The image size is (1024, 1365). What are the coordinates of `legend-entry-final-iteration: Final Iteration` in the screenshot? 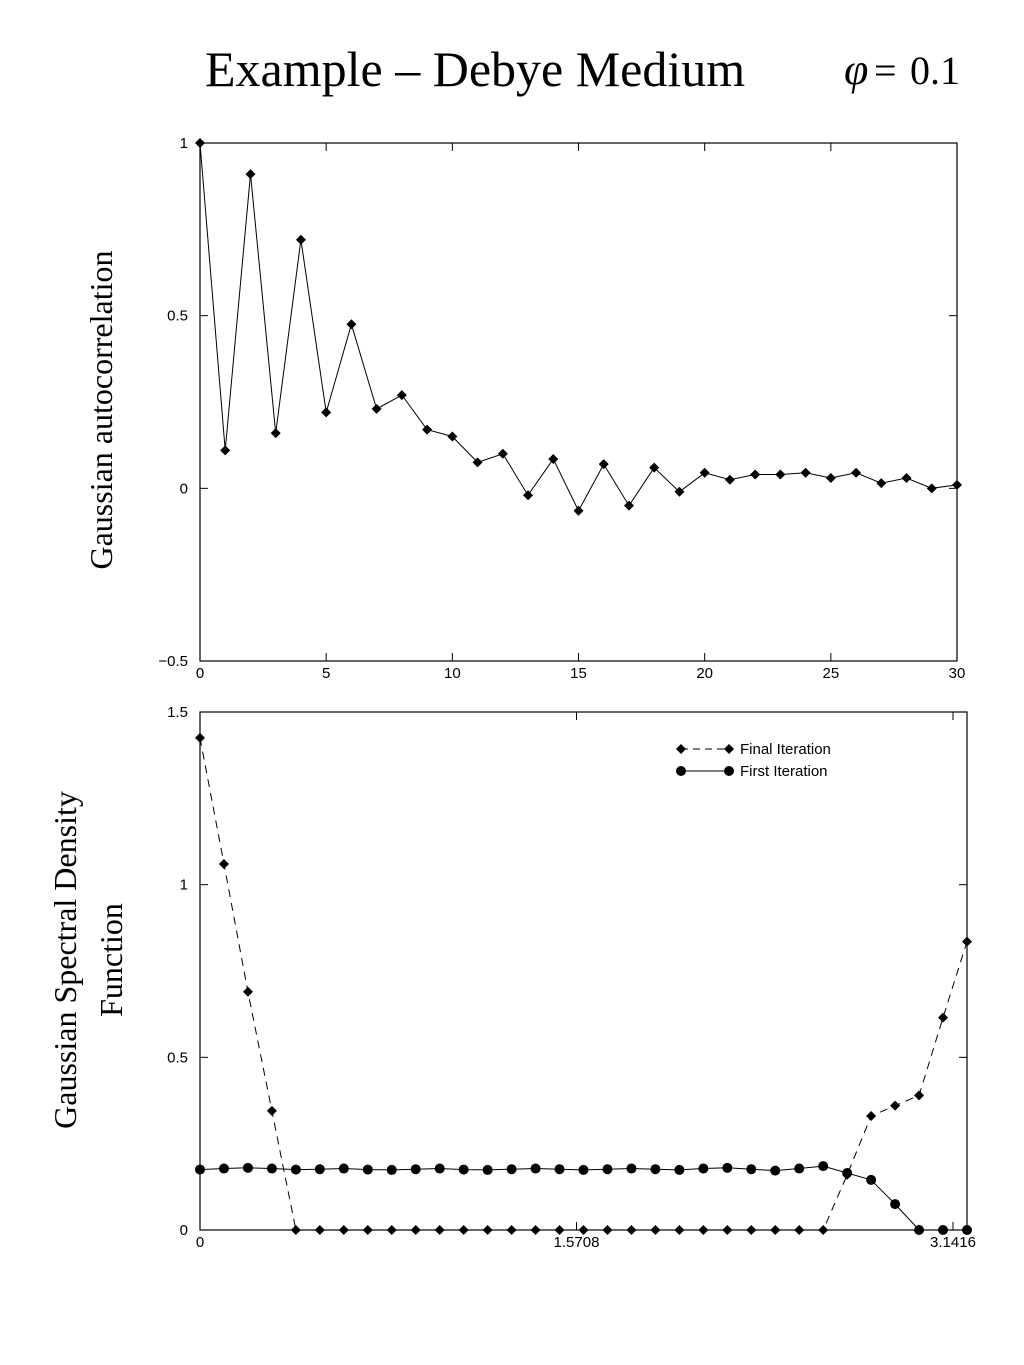 It's located at (753, 749).